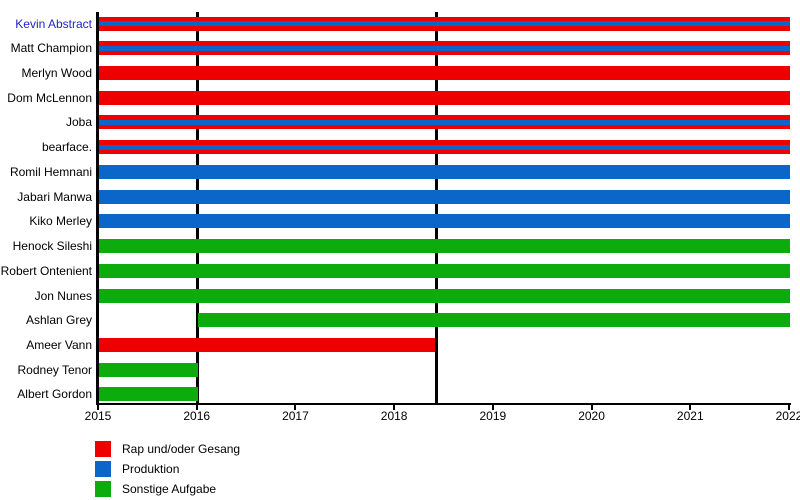 The image size is (800, 500). I want to click on timeline-bar-rodney-tenor, so click(148, 369).